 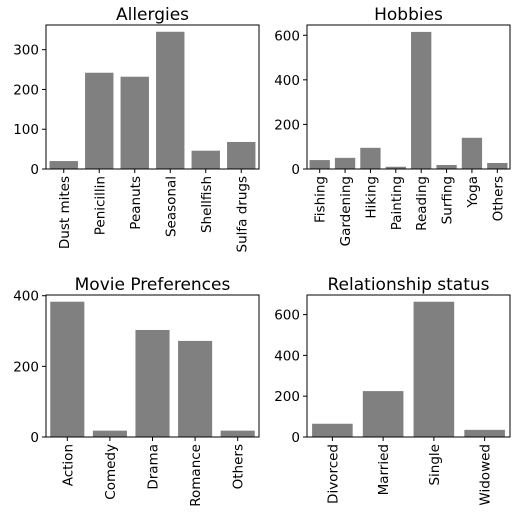 I want to click on x-tick-label-married: Married, so click(x=384, y=469).